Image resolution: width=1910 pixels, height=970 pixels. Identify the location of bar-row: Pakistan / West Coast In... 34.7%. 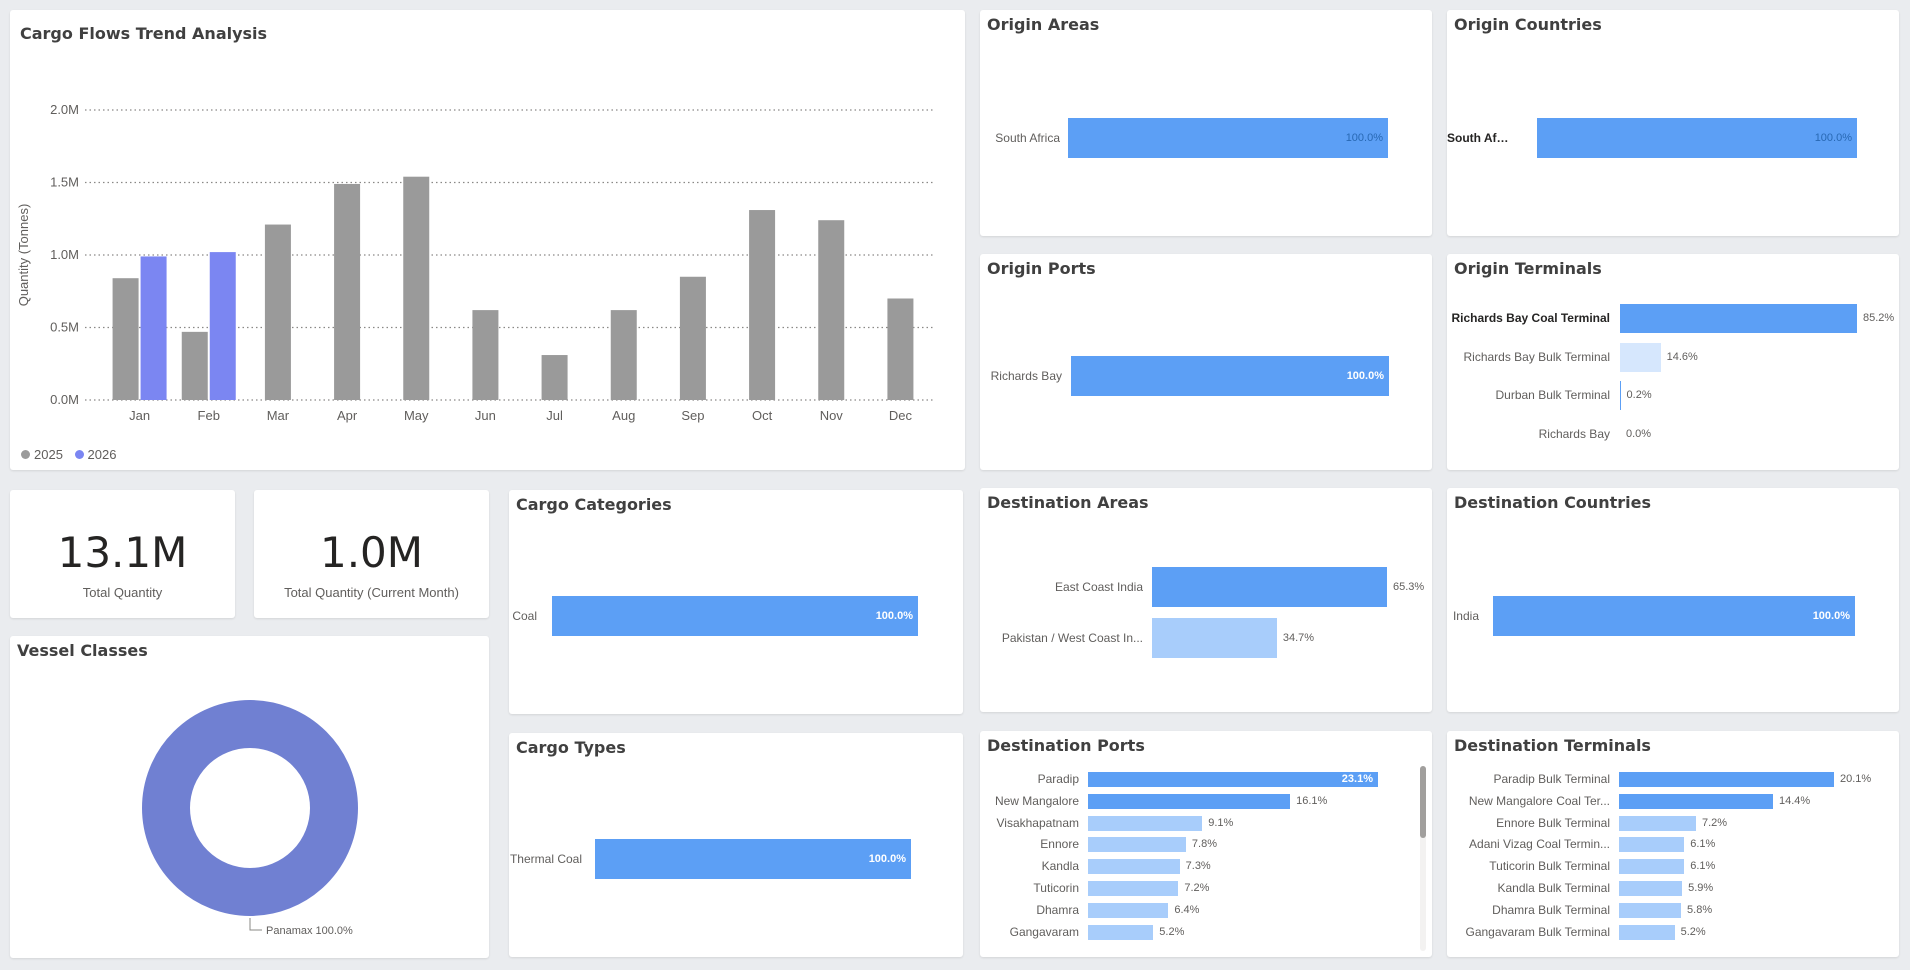
(1206, 638).